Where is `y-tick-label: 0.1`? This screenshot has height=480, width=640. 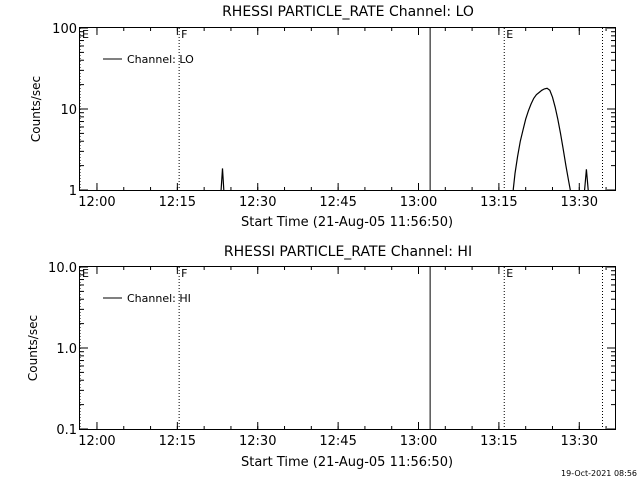 y-tick-label: 0.1 is located at coordinates (66, 430).